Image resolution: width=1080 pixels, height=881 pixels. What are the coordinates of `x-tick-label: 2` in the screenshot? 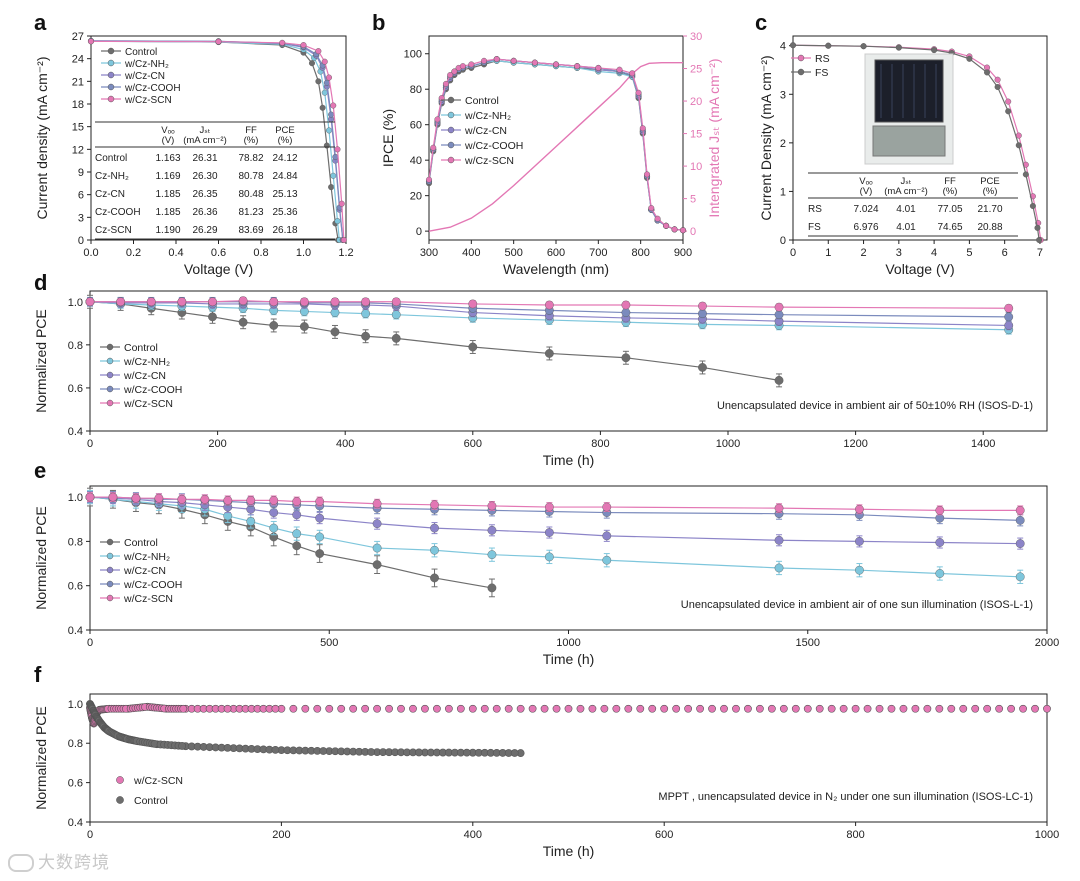 It's located at (863, 253).